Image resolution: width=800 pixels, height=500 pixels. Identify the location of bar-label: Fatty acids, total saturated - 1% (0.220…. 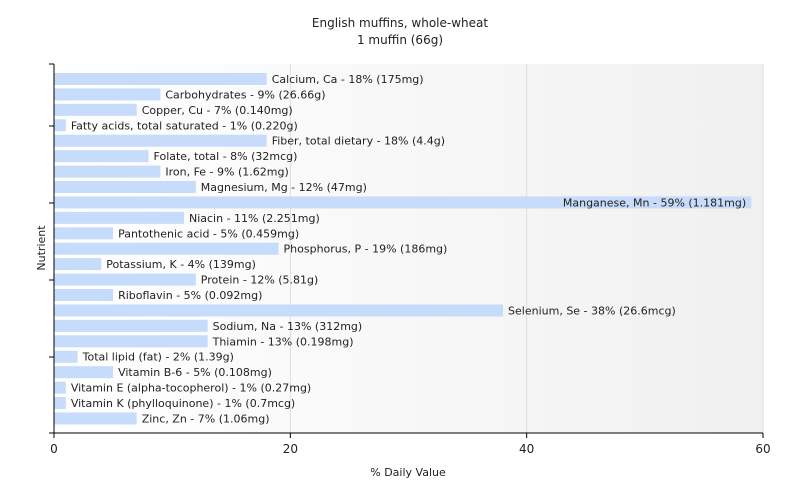
(184, 125).